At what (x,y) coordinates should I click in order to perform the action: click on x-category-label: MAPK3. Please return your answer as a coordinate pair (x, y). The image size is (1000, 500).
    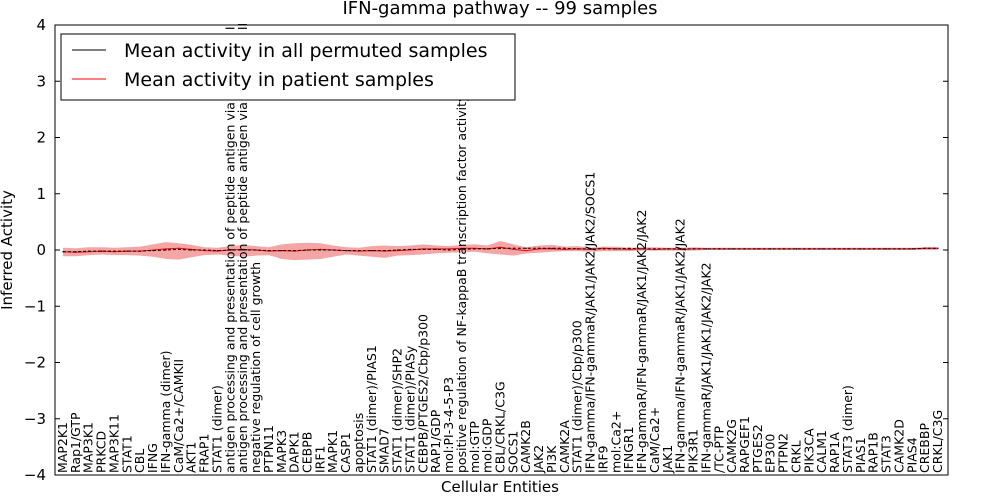
    Looking at the image, I should click on (281, 451).